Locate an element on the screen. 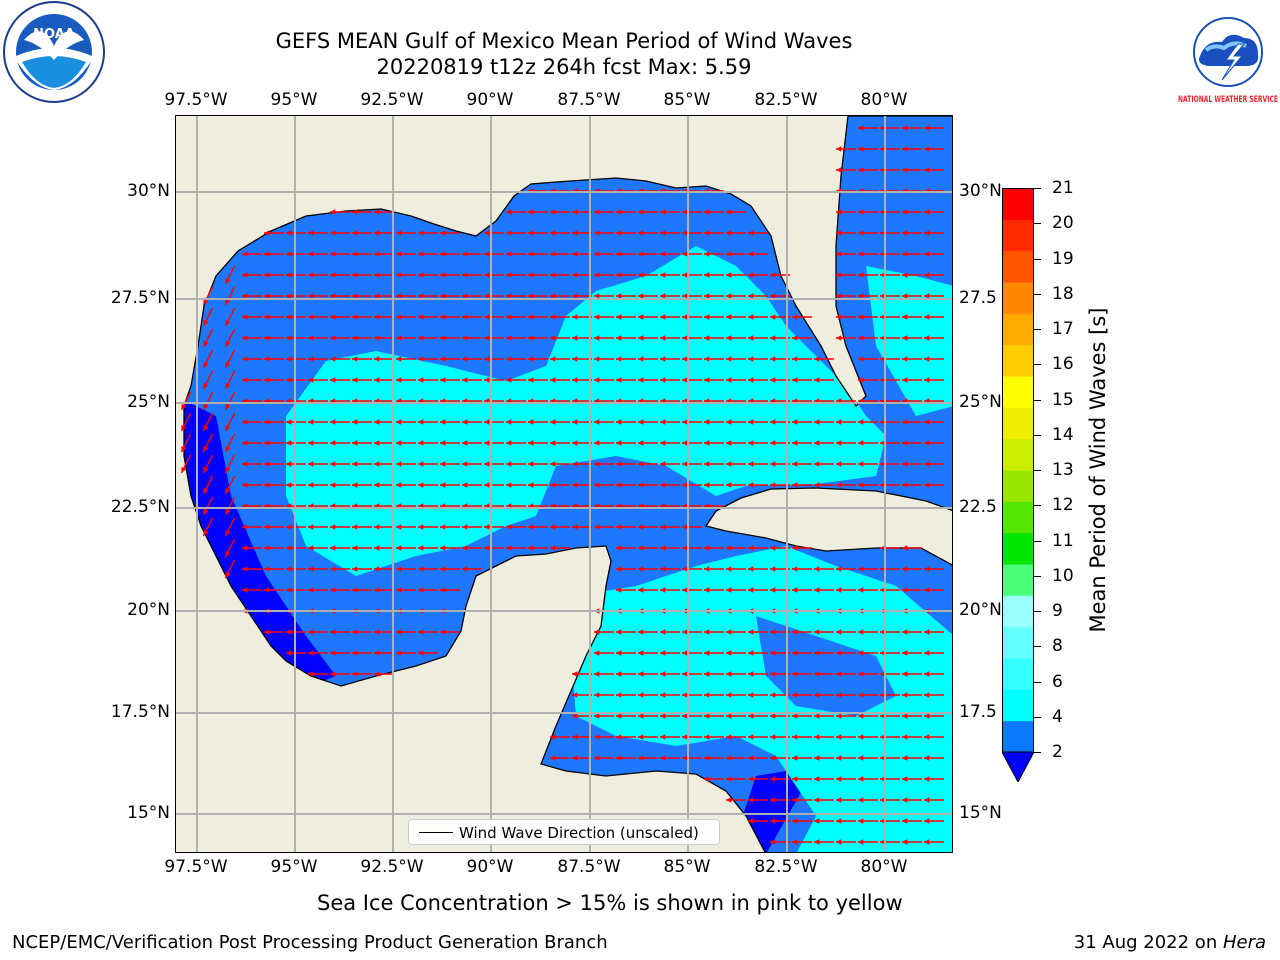 This screenshot has width=1280, height=960. lat-tick-left: 17.5°N is located at coordinates (140, 712).